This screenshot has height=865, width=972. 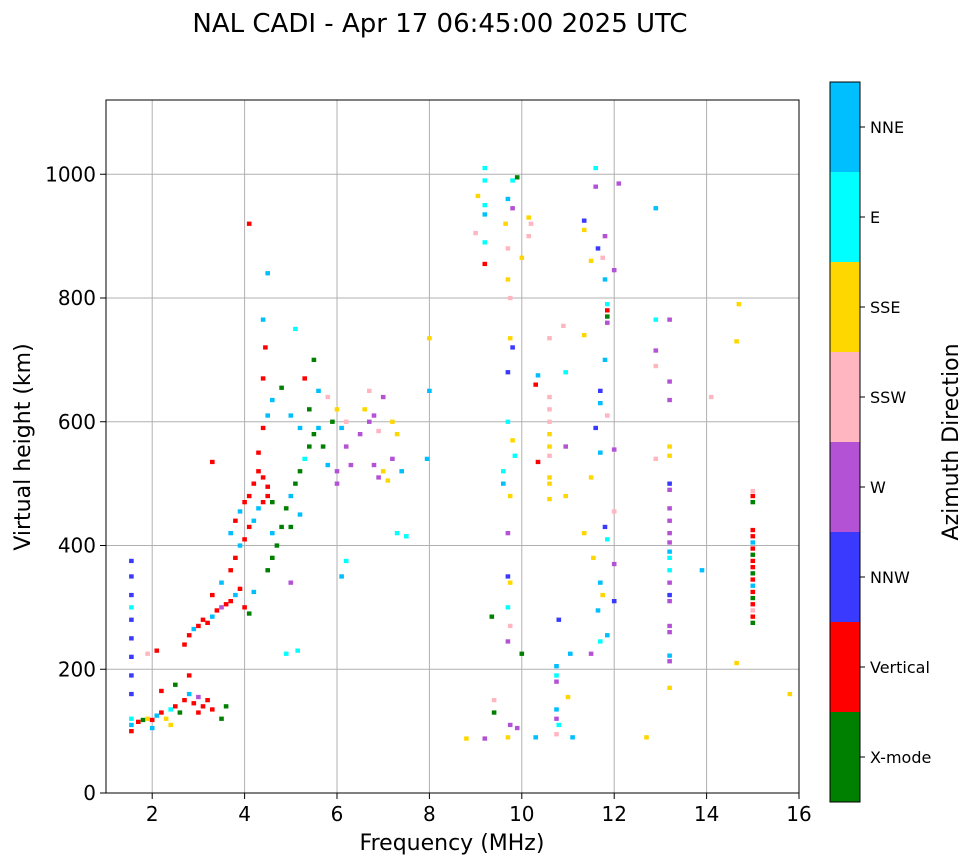 What do you see at coordinates (244, 814) in the screenshot?
I see `x-tick-label: 4` at bounding box center [244, 814].